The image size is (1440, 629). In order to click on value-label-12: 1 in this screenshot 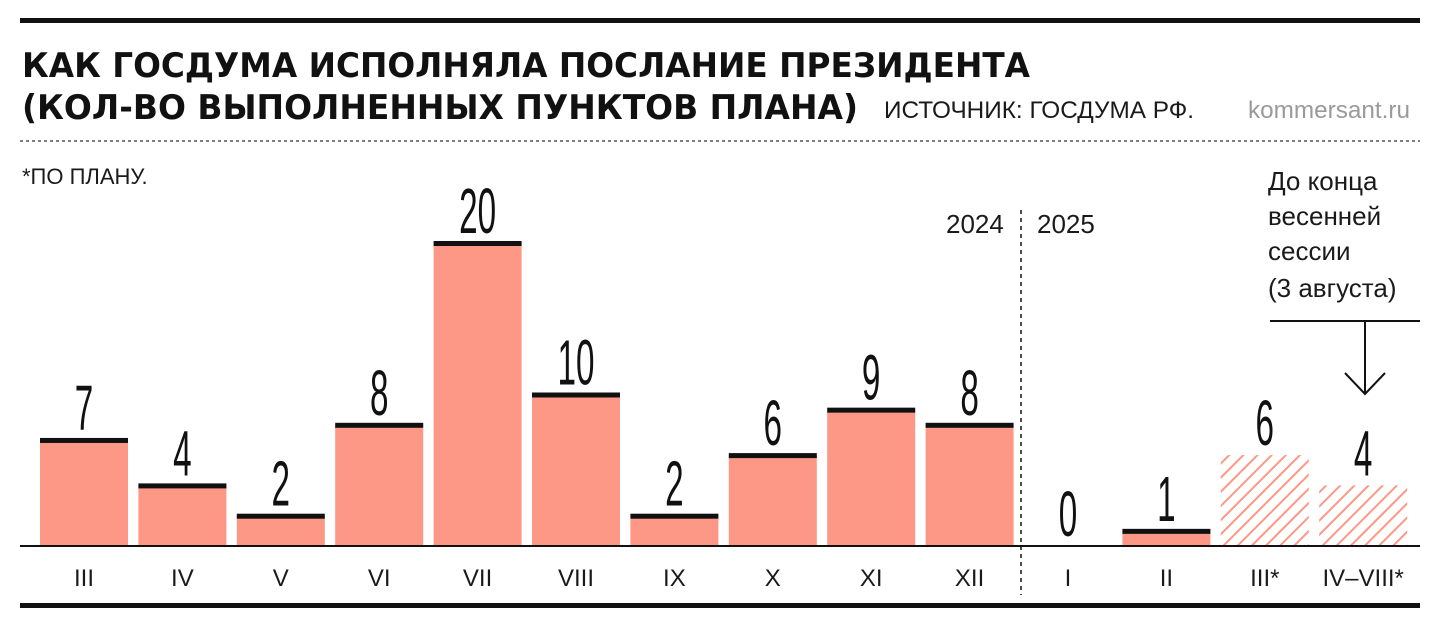, I will do `click(1166, 499)`.